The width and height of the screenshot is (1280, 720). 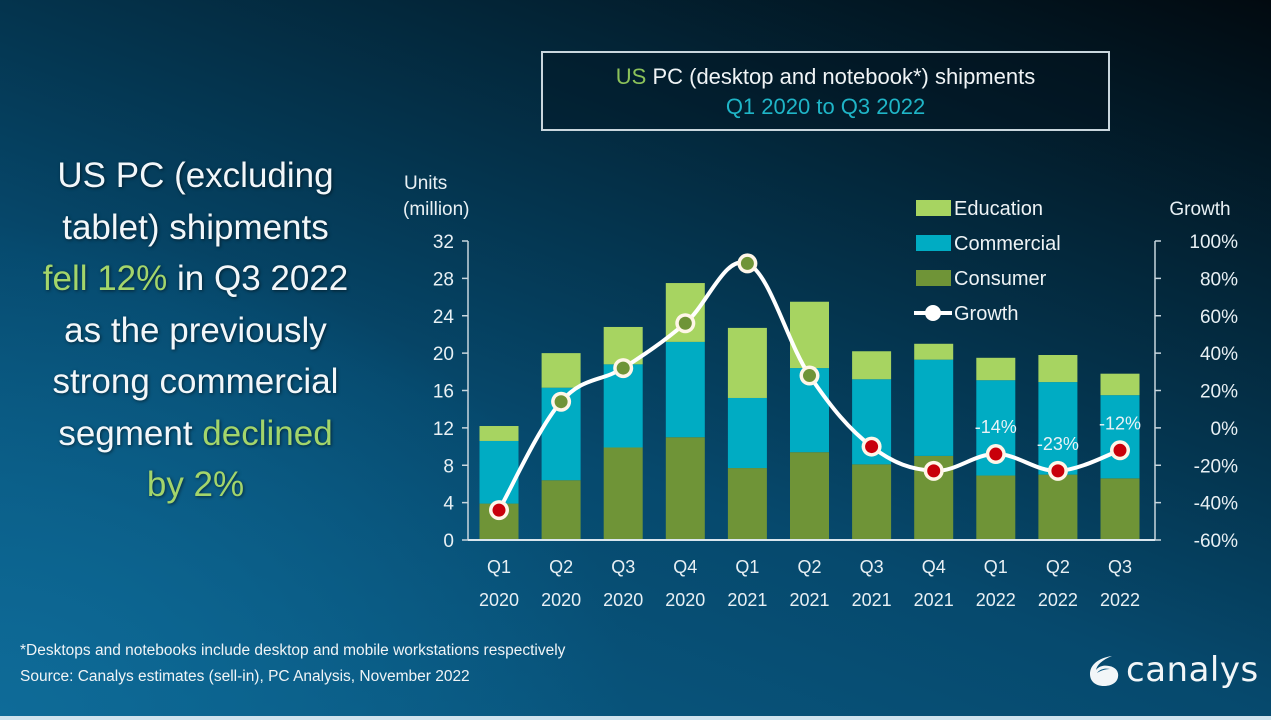 What do you see at coordinates (1216, 504) in the screenshot?
I see `right-tick-label: -40%` at bounding box center [1216, 504].